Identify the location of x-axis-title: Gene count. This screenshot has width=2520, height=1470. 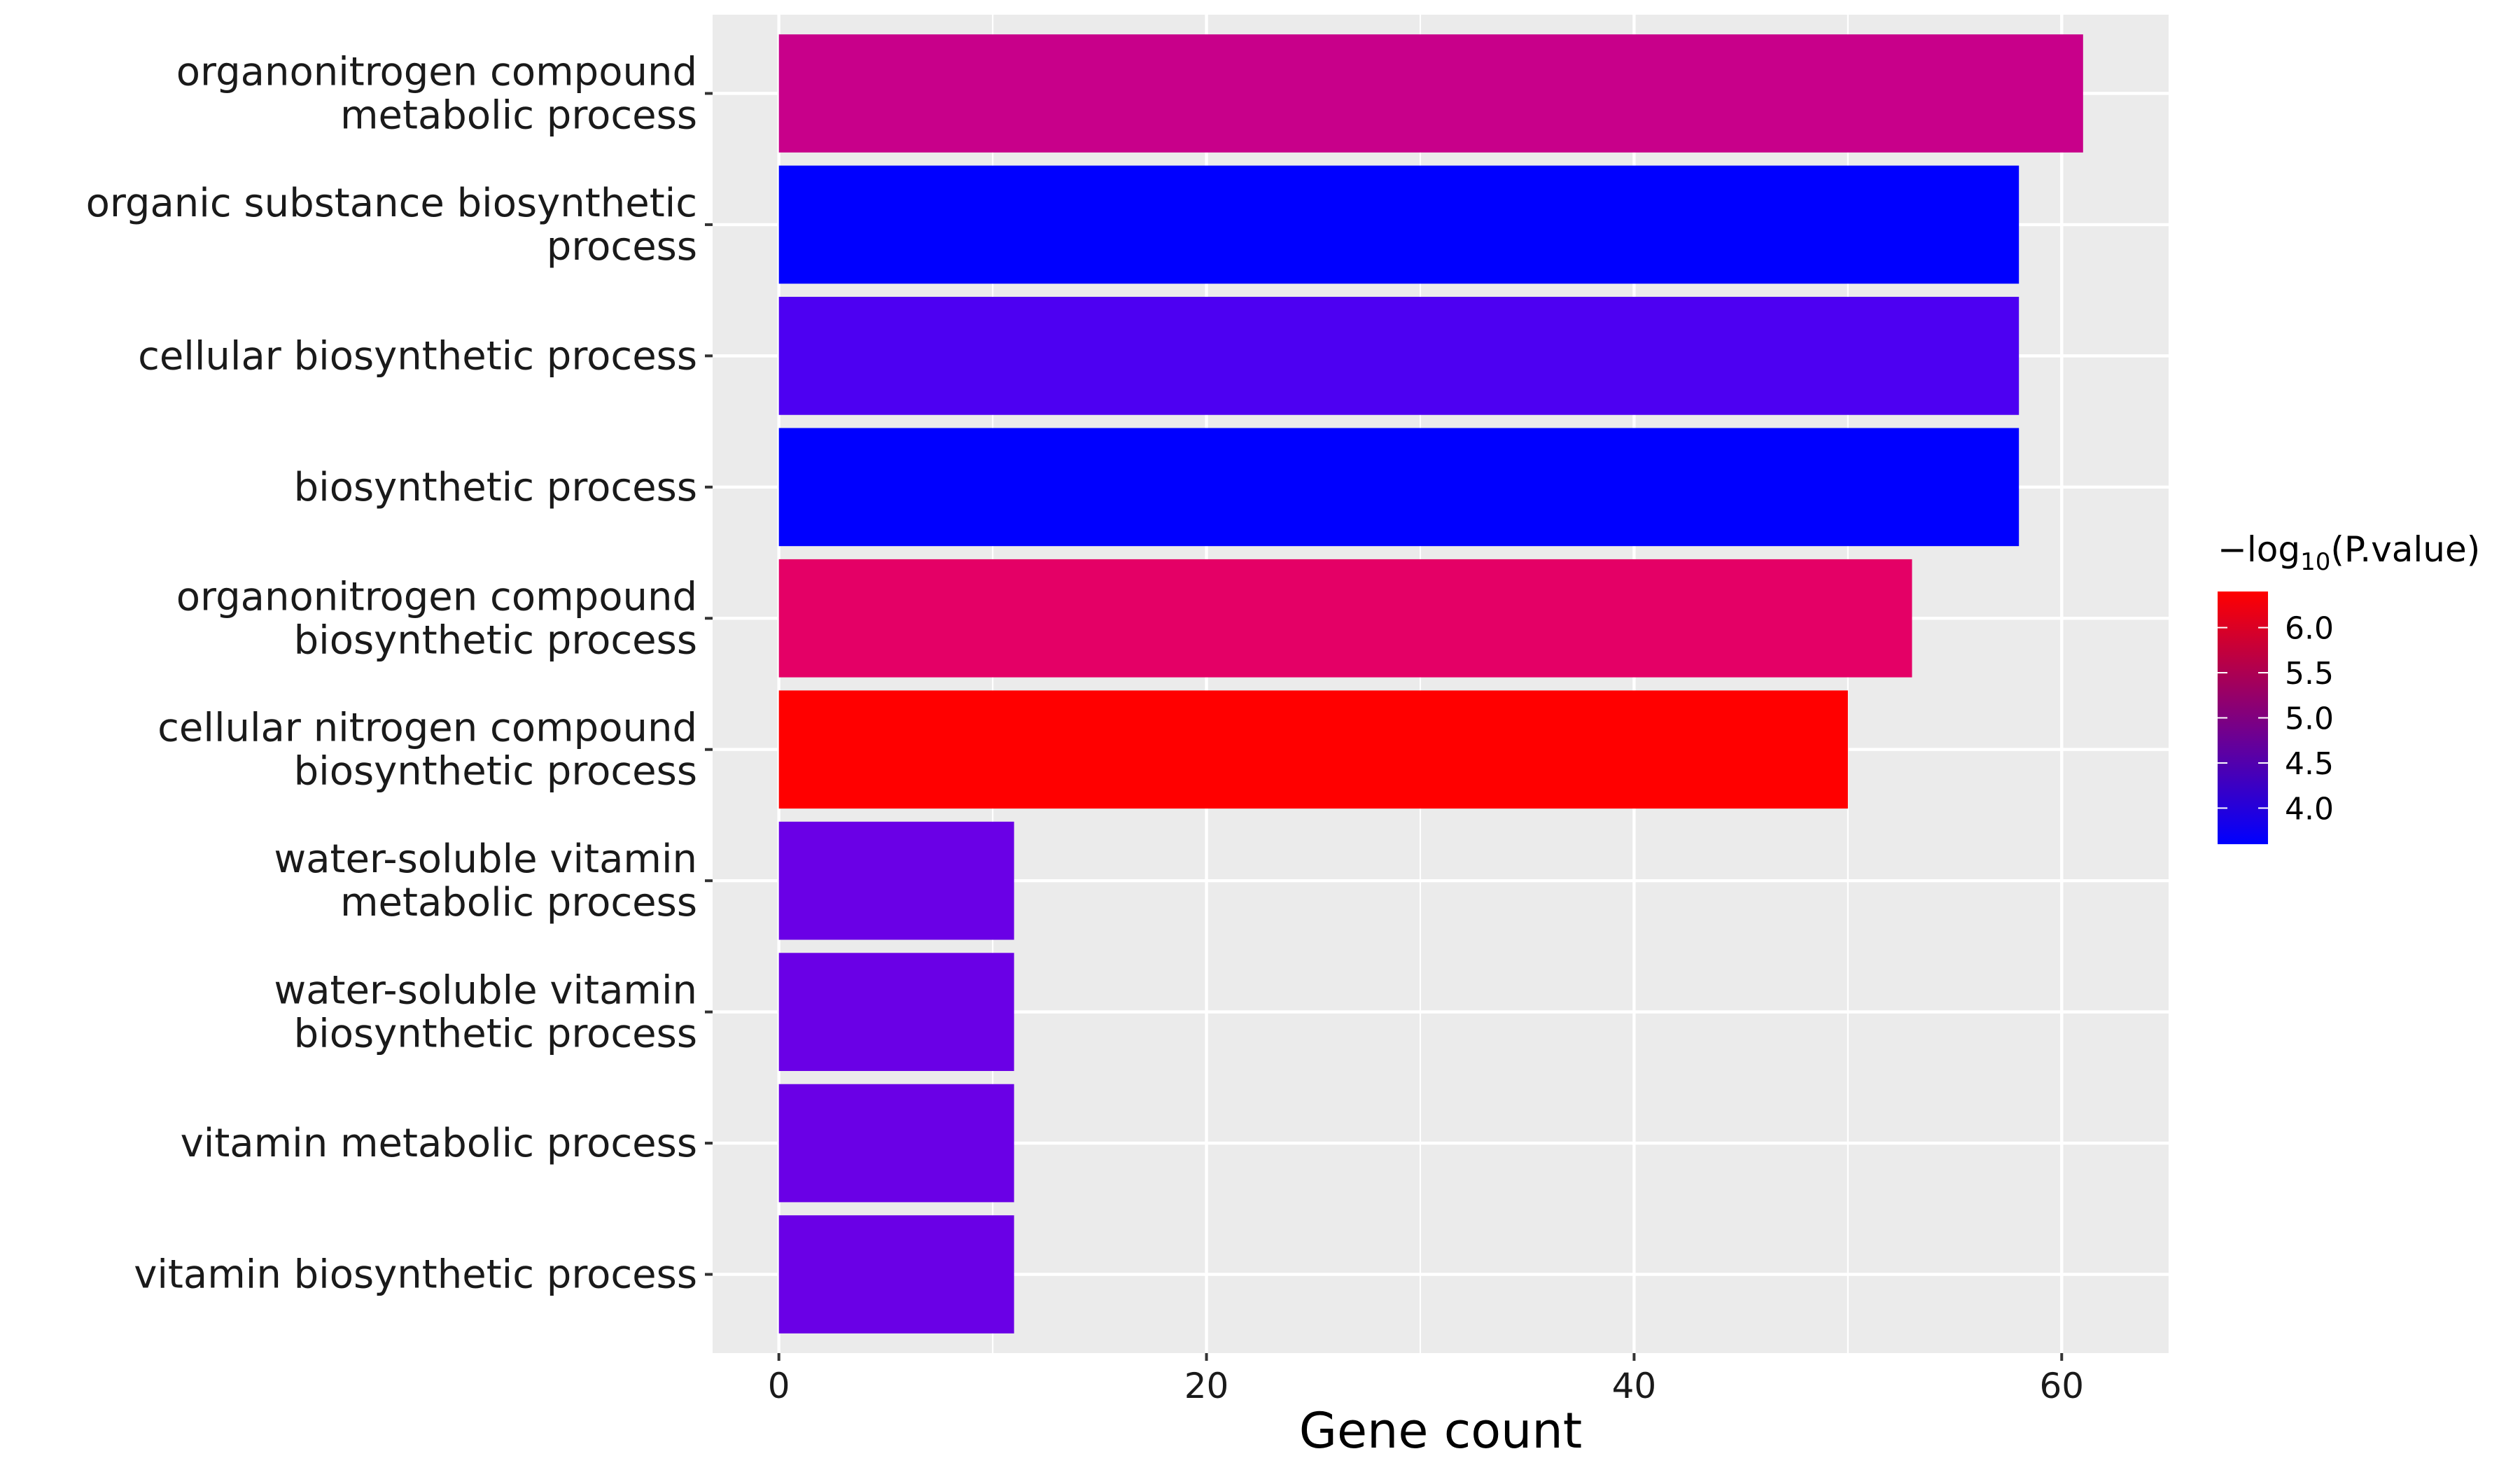
(1440, 1431).